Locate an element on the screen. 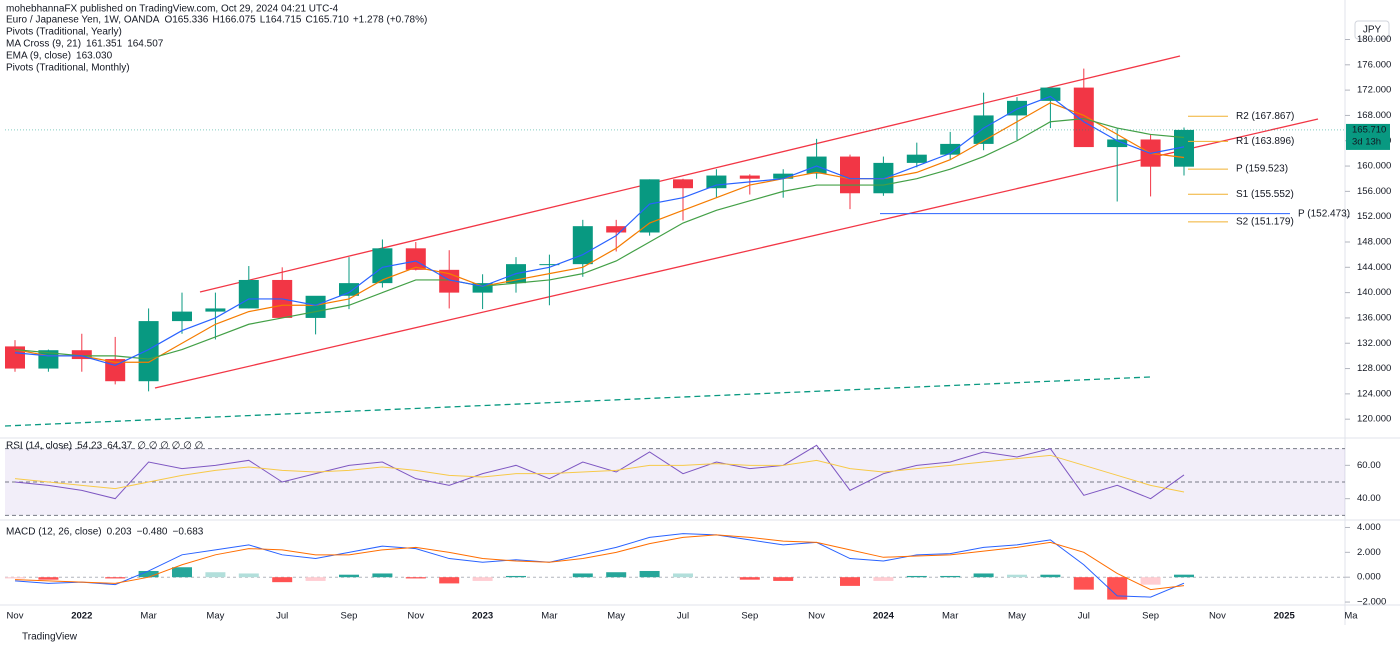 This screenshot has height=649, width=1400. y-tick-label: 152.000 is located at coordinates (1374, 216).